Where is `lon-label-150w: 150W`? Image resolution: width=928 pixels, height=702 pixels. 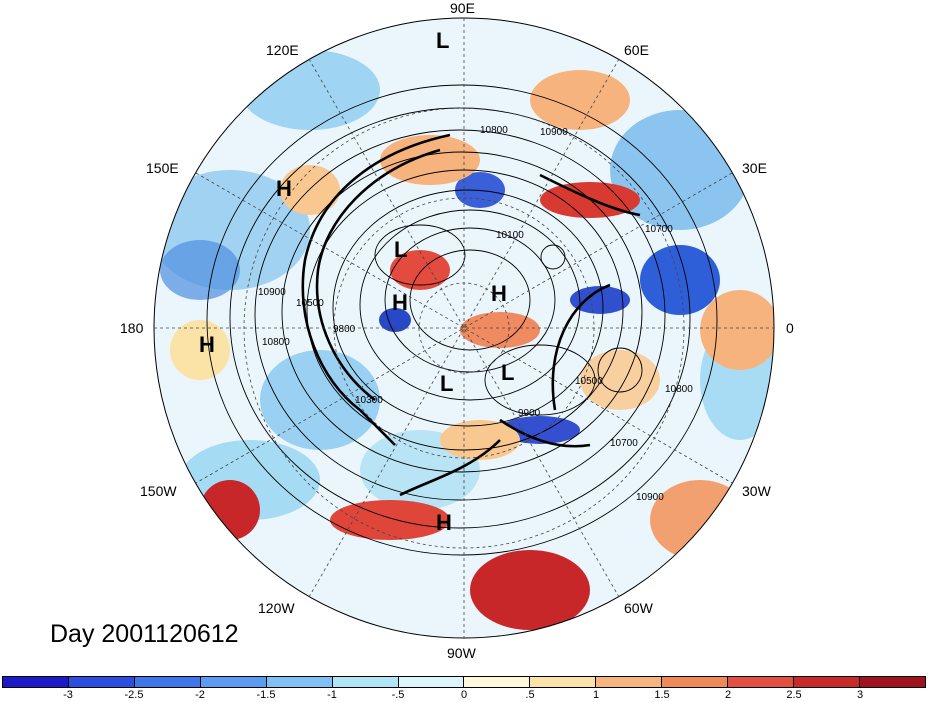 lon-label-150w: 150W is located at coordinates (158, 491).